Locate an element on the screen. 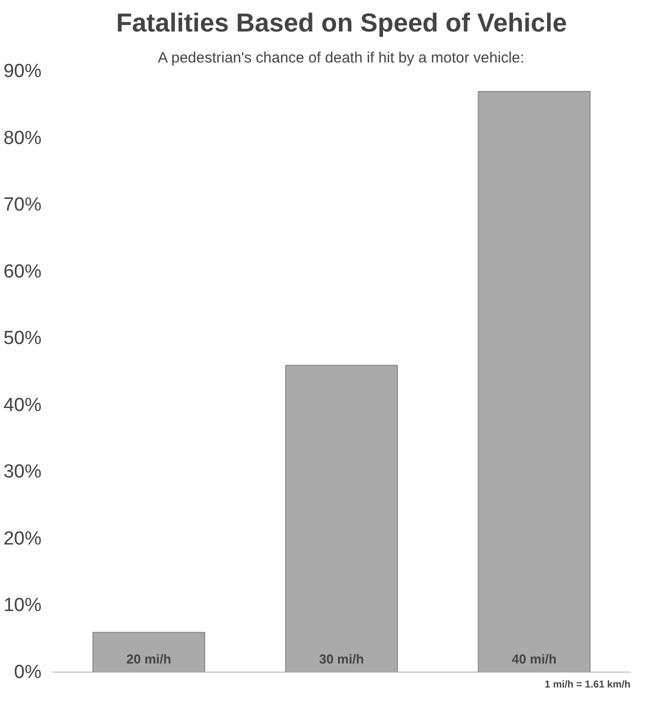 The height and width of the screenshot is (703, 646). y-tick-label: 70% is located at coordinates (22, 205).